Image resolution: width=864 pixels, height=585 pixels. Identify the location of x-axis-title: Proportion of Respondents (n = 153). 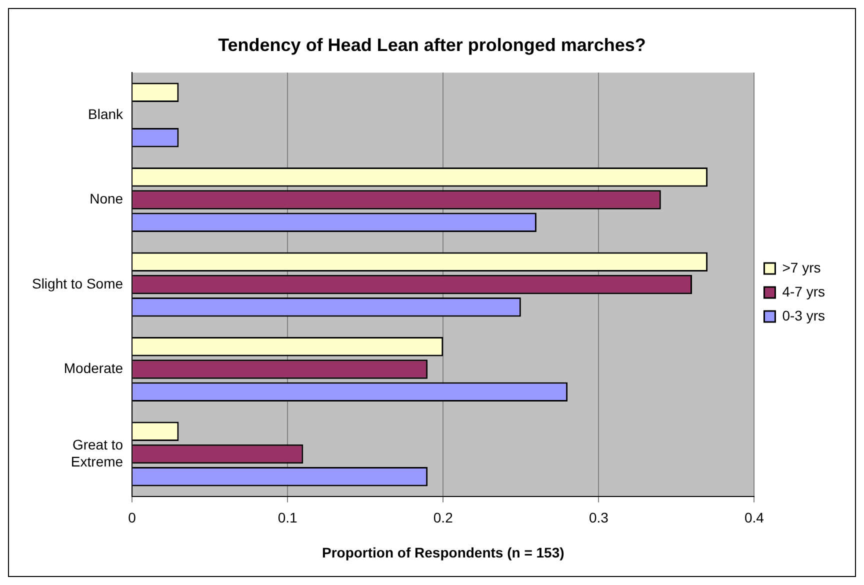
(443, 552).